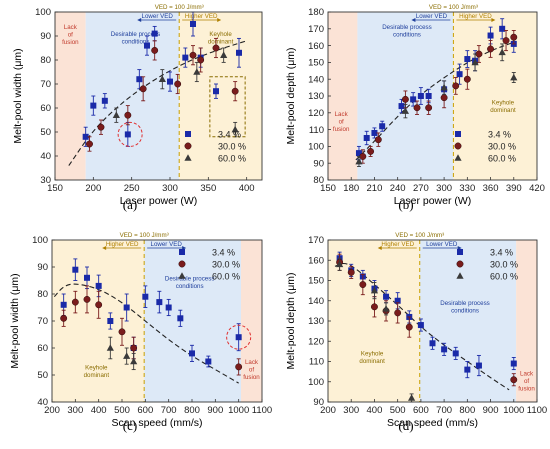  Describe the element at coordinates (398, 188) in the screenshot. I see `x-tick-label: 240` at that location.